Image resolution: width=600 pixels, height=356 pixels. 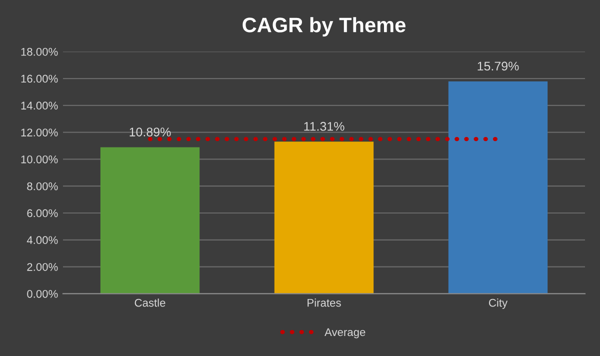 I want to click on y-tick-label: 8.00%, so click(x=42, y=186).